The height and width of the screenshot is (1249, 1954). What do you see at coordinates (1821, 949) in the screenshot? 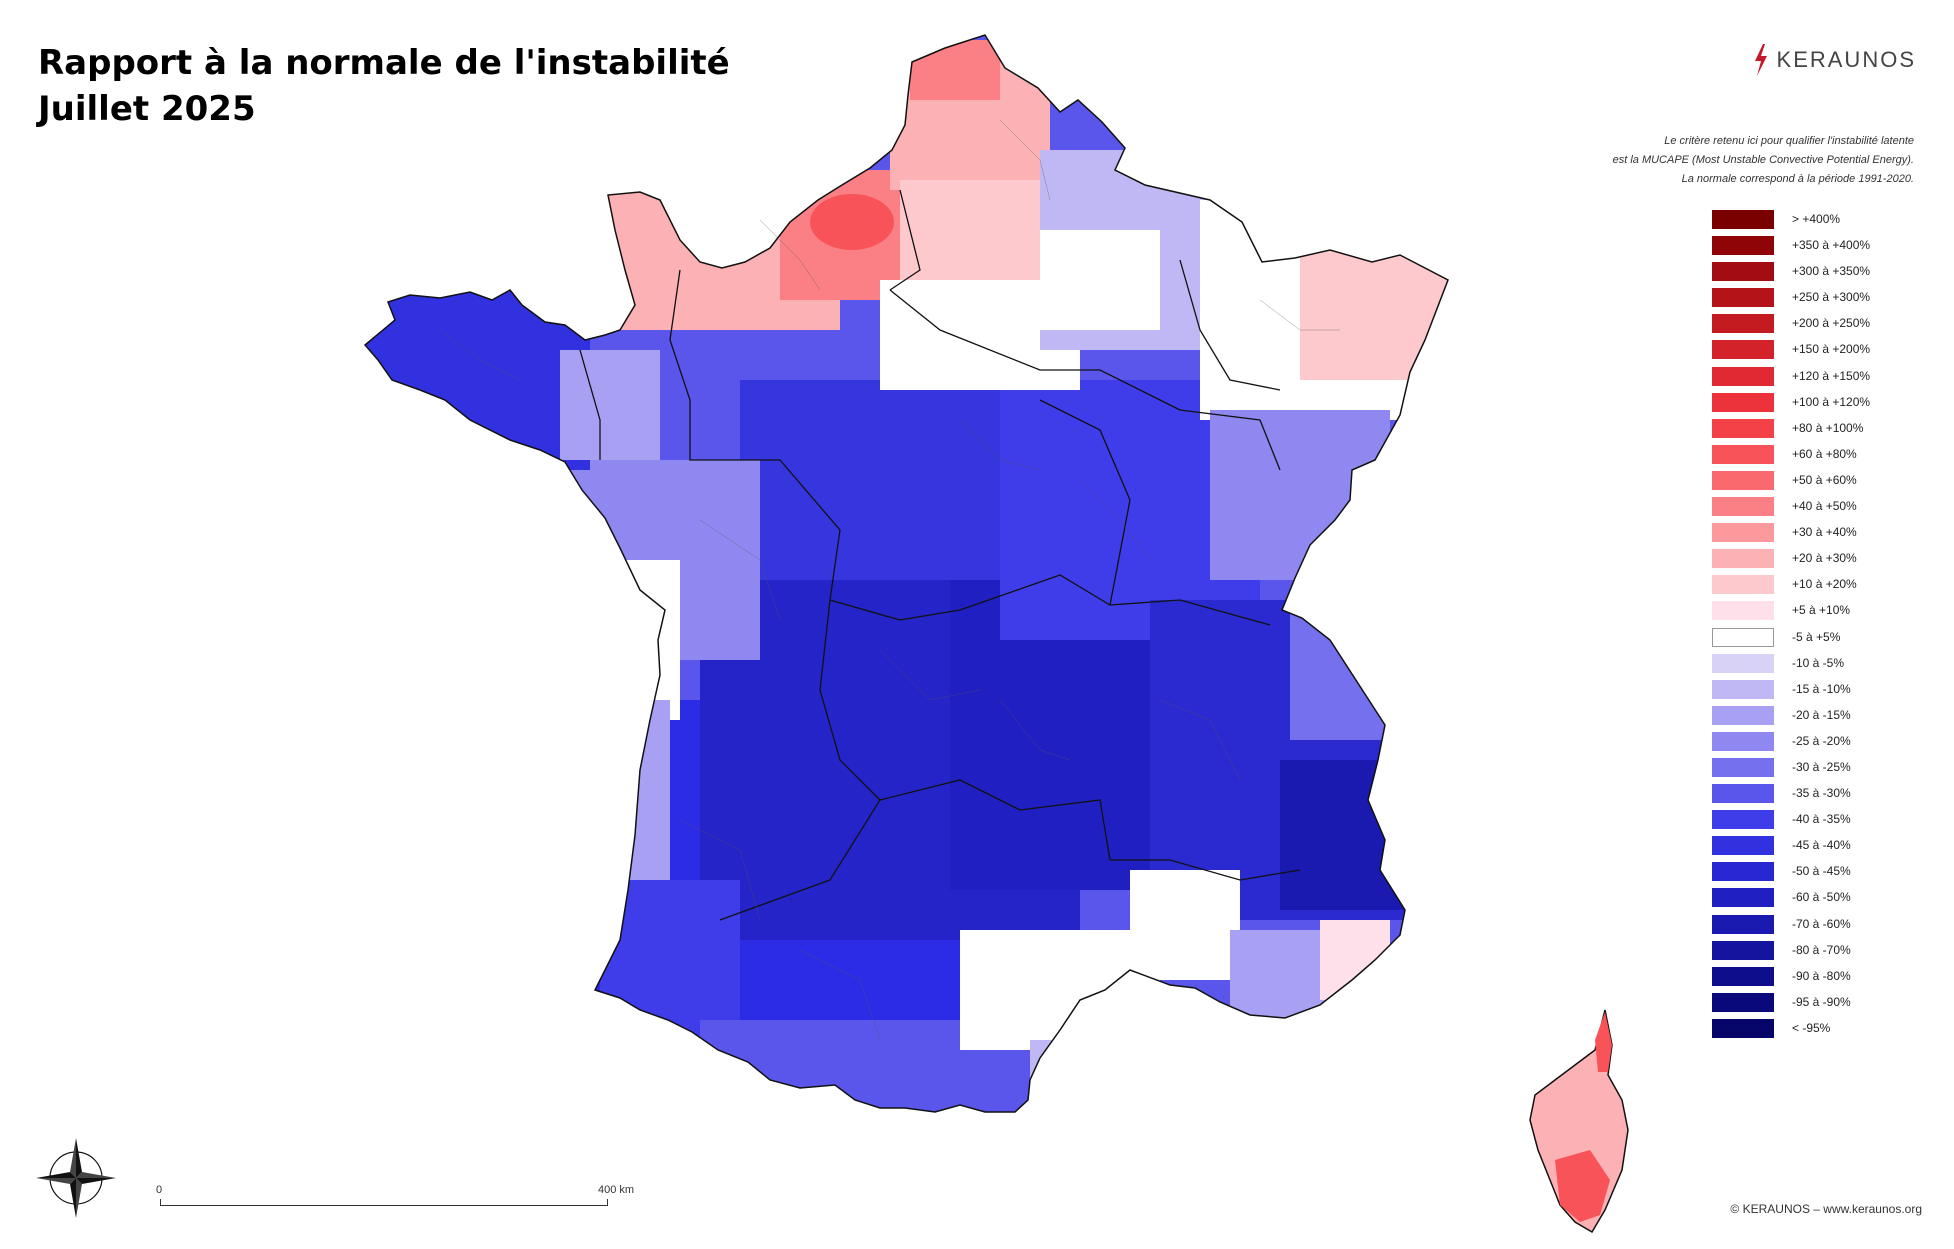
I see `legend-label: -80 à -70%` at bounding box center [1821, 949].